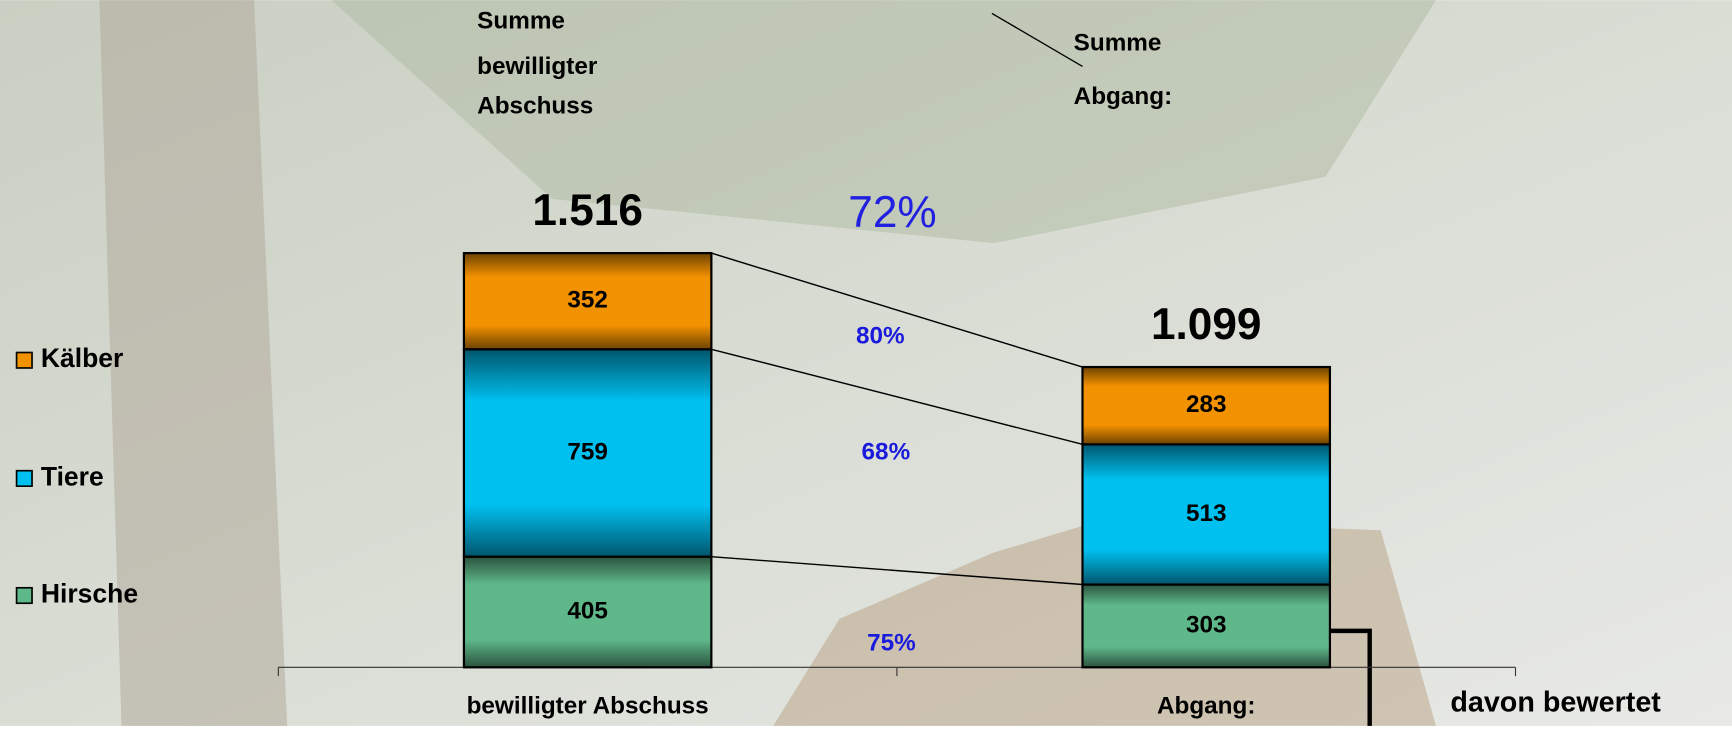 The width and height of the screenshot is (1732, 731). What do you see at coordinates (1350, 677) in the screenshot?
I see `bracket` at bounding box center [1350, 677].